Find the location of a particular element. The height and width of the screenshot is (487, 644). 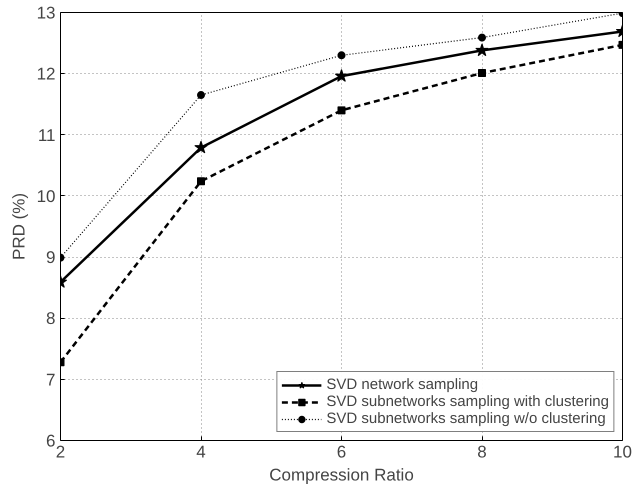

legend-label: SVD subnetworks sampling with clustering is located at coordinates (467, 401).